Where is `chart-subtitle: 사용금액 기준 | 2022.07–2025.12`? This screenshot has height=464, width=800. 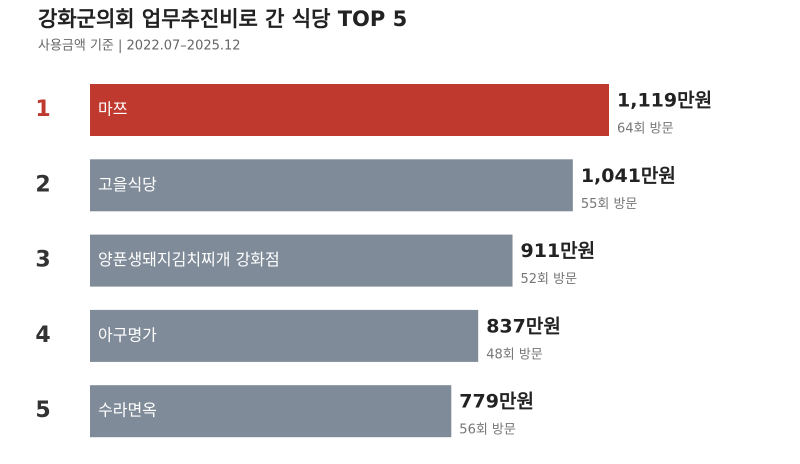 chart-subtitle: 사용금액 기준 | 2022.07–2025.12 is located at coordinates (139, 46).